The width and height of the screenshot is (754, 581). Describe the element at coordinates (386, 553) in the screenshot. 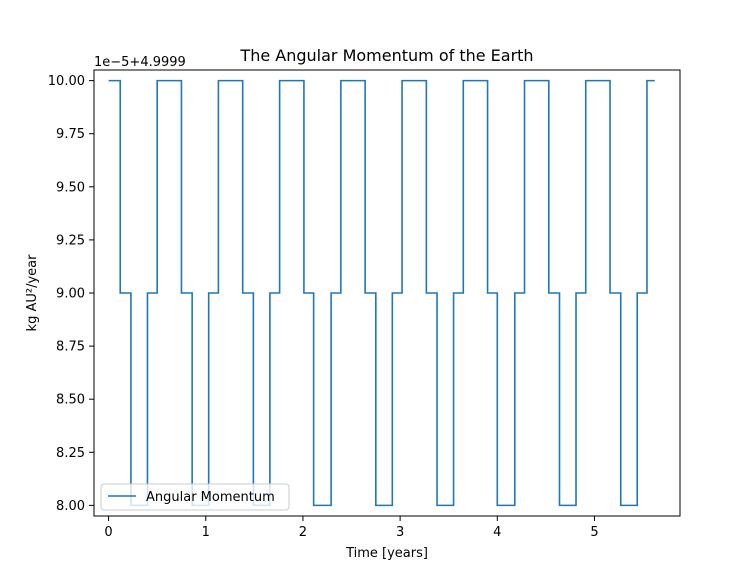

I see `x-axis-label: Time [years]` at that location.